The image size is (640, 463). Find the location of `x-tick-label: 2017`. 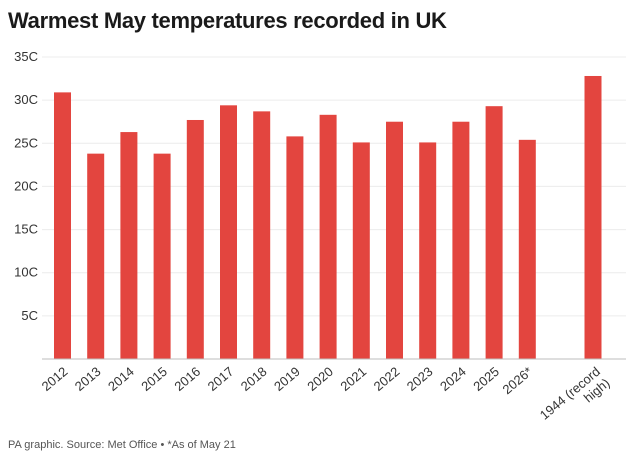

x-tick-label: 2017 is located at coordinates (221, 379).